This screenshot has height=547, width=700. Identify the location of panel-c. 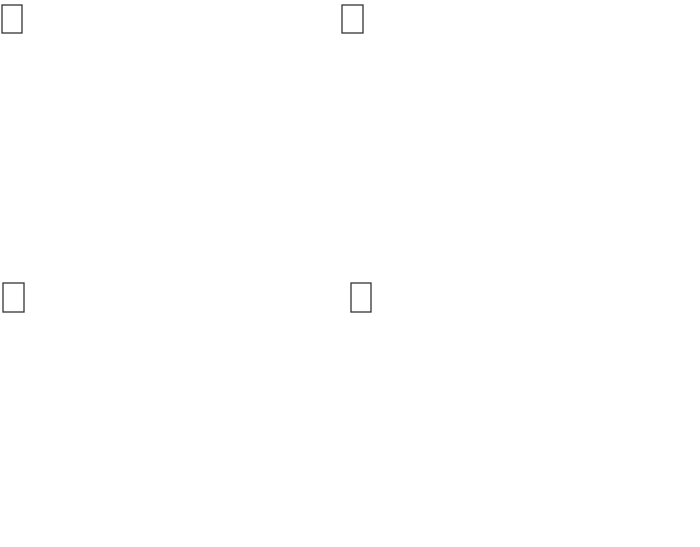
(13, 297).